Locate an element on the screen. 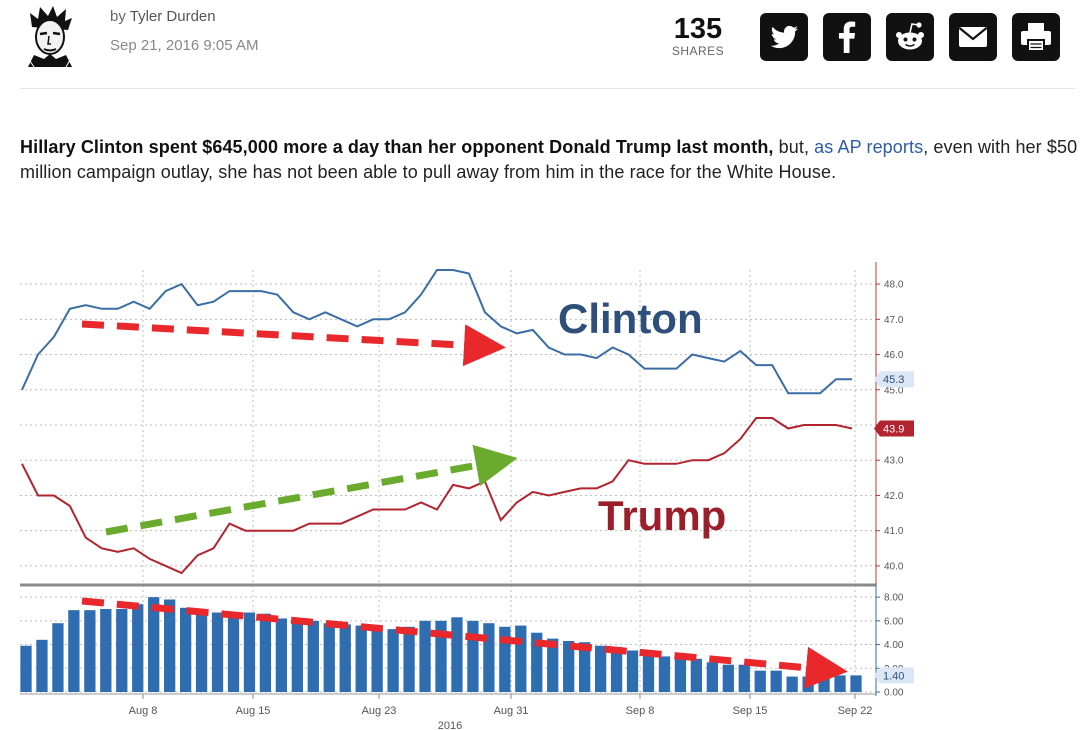 This screenshot has height=730, width=1090. email-icon is located at coordinates (973, 37).